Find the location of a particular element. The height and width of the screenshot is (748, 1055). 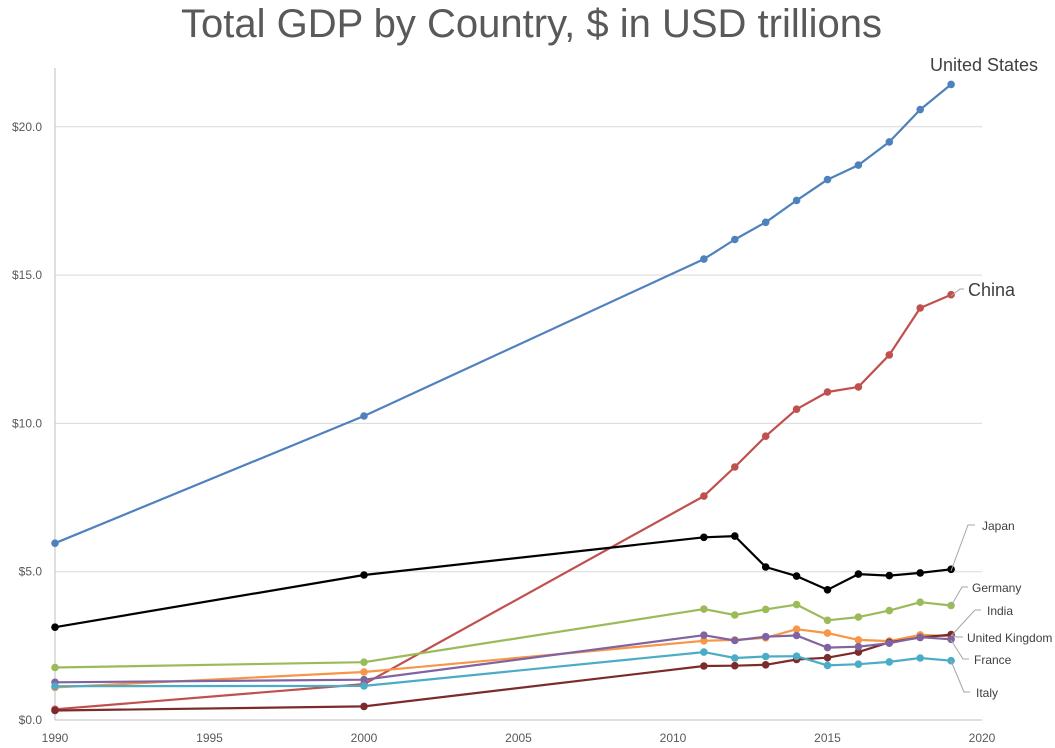

y-tick-label: $5.0 is located at coordinates (31, 572).